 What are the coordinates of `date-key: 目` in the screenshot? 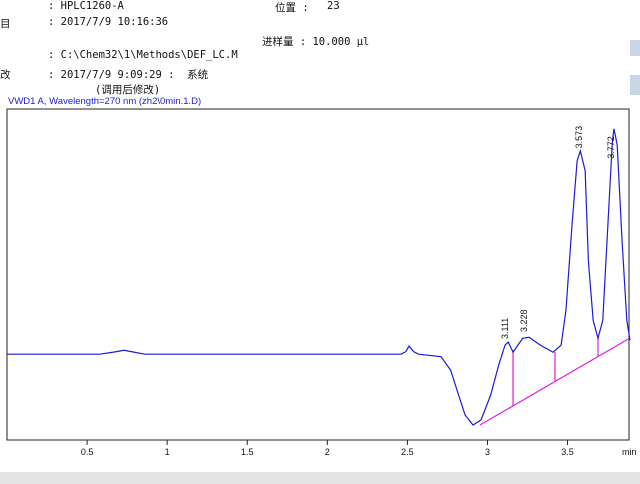 It's located at (5, 24).